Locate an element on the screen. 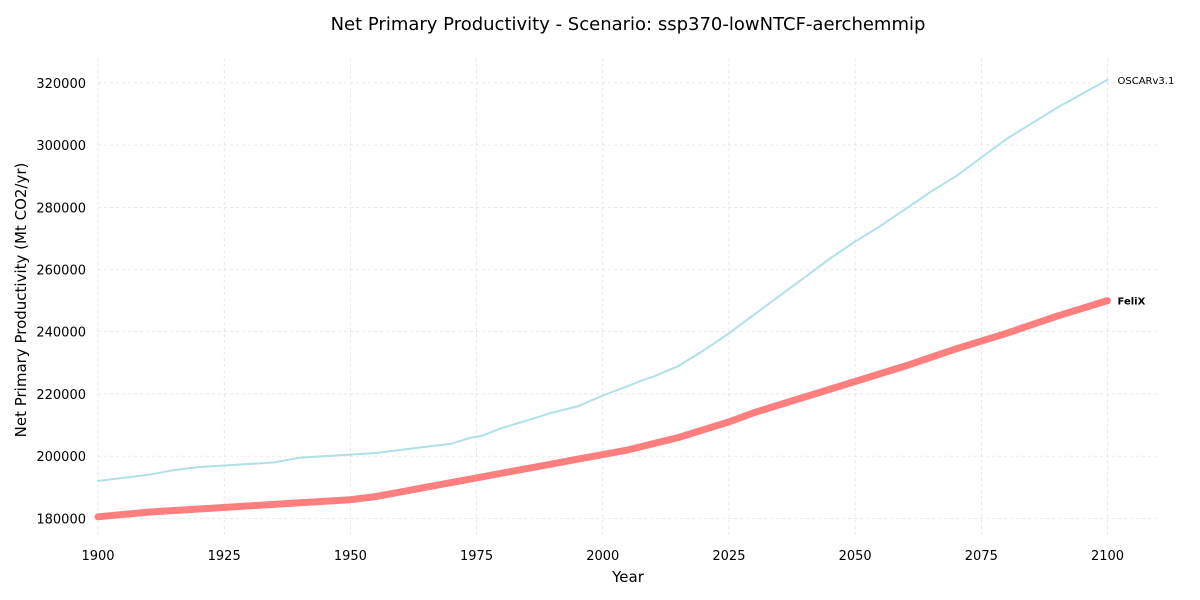  x-tick-label: 2075 is located at coordinates (981, 556).